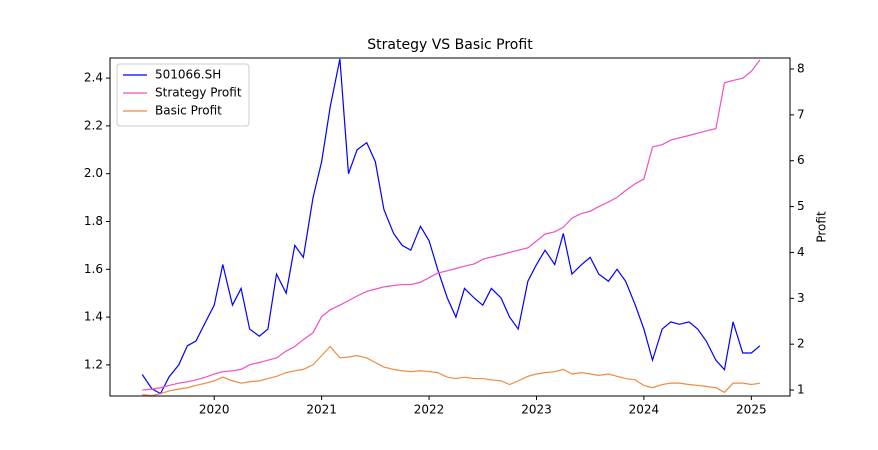 Image resolution: width=878 pixels, height=450 pixels. I want to click on data-line, so click(451, 371).